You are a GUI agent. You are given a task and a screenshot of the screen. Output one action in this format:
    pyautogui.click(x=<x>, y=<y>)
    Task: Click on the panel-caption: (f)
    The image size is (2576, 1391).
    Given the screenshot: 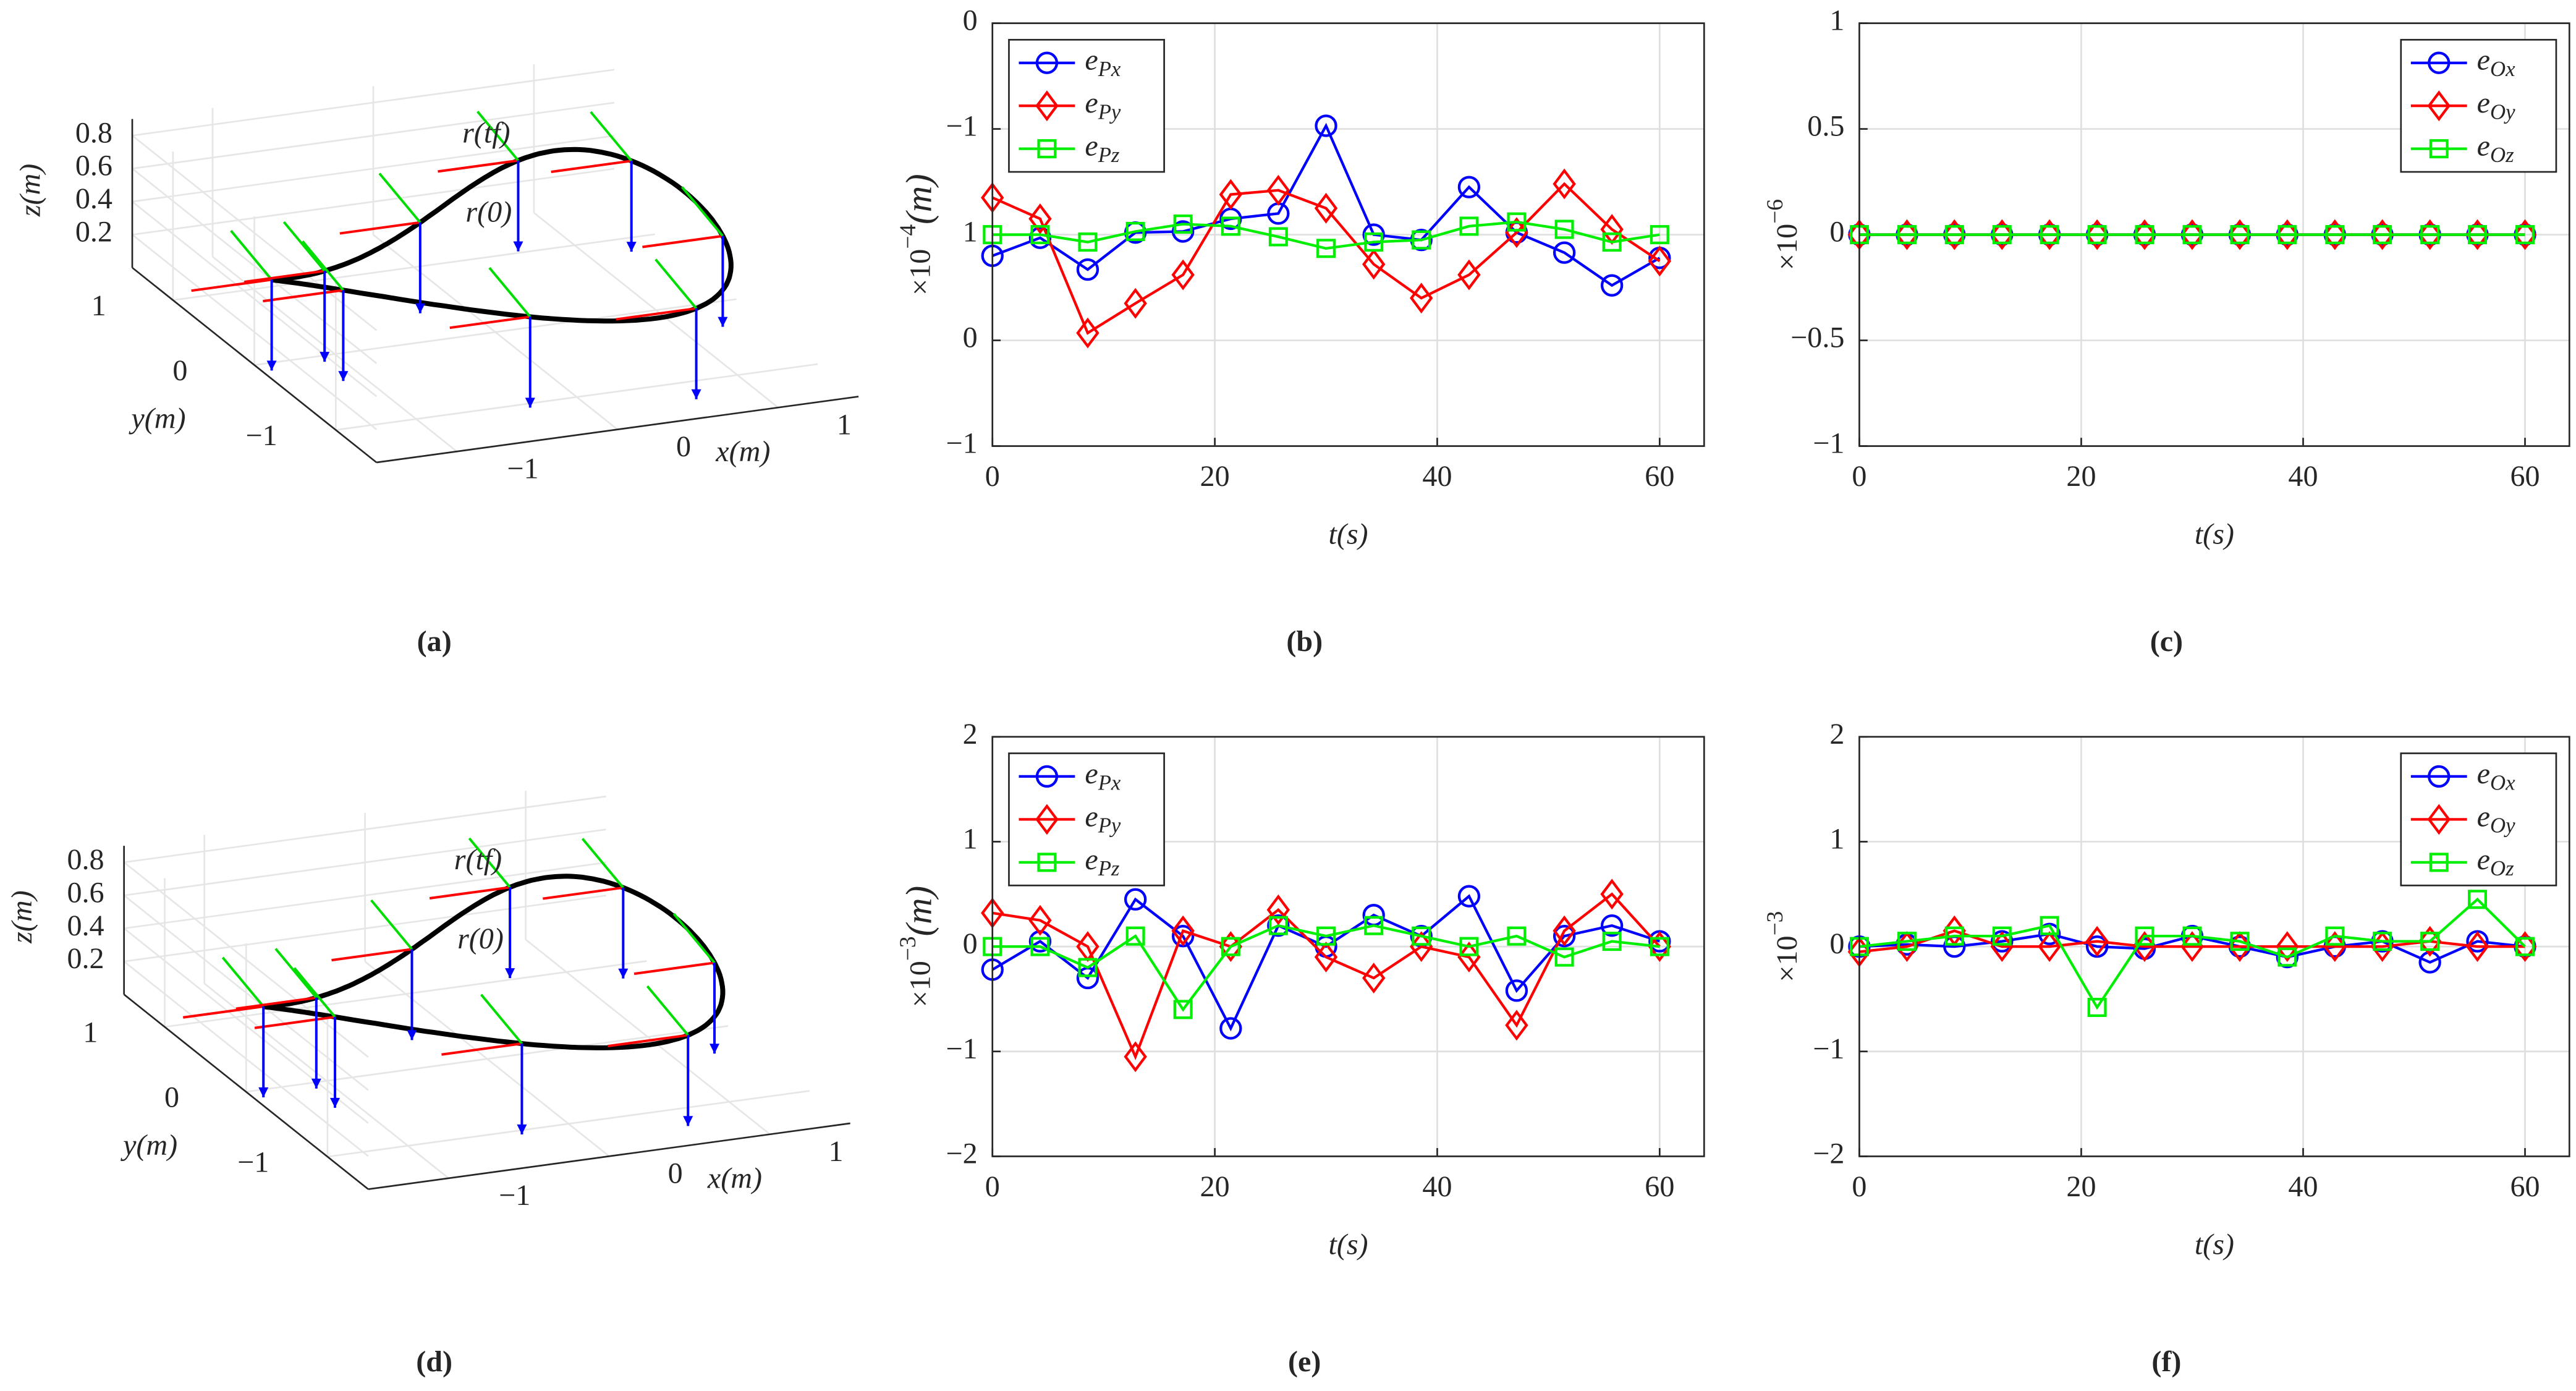 What is the action you would take?
    pyautogui.click(x=2166, y=1361)
    